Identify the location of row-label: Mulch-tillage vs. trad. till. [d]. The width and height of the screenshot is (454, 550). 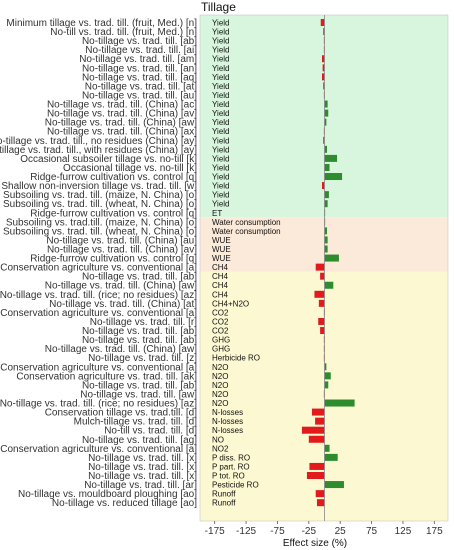
(136, 422).